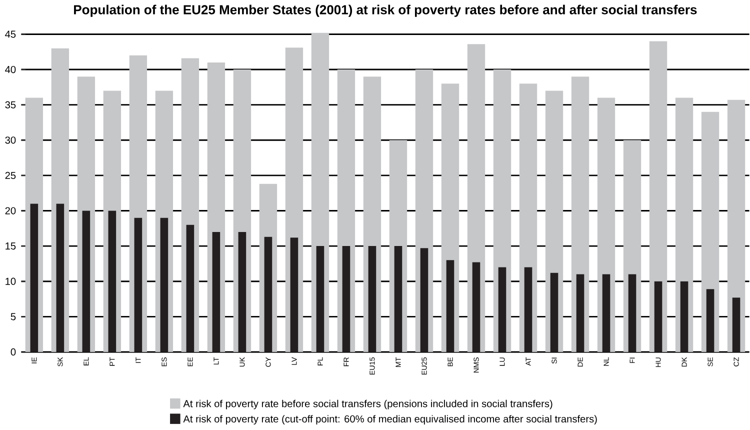 The height and width of the screenshot is (430, 750). Describe the element at coordinates (385, 10) in the screenshot. I see `chart-title: Population of the EU25 Member States (2001) at risk of poverty rates before and after social transfers` at that location.